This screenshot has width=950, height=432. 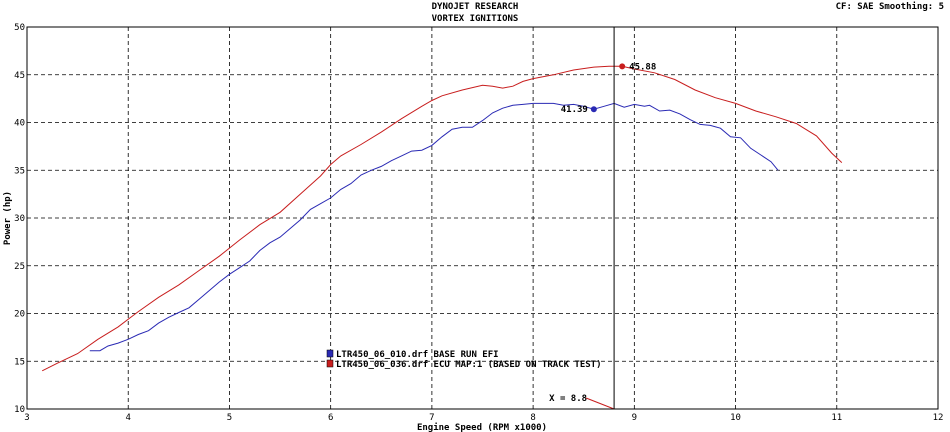 What do you see at coordinates (19, 171) in the screenshot?
I see `y-tick-label: 35` at bounding box center [19, 171].